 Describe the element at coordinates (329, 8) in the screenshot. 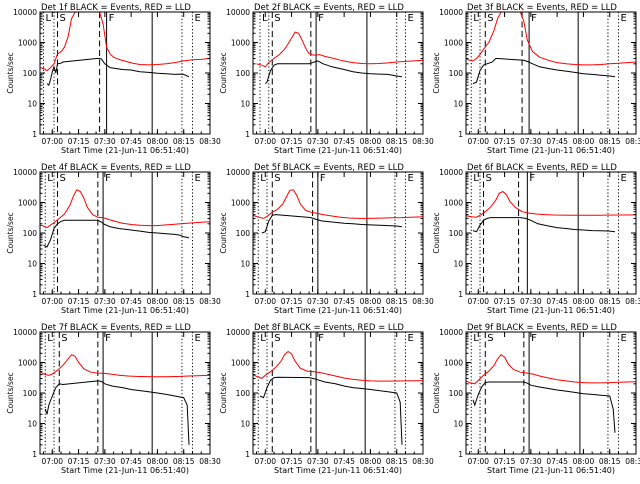

I see `panel-title: Det 2f BLACK = Events, RED = LLD` at that location.